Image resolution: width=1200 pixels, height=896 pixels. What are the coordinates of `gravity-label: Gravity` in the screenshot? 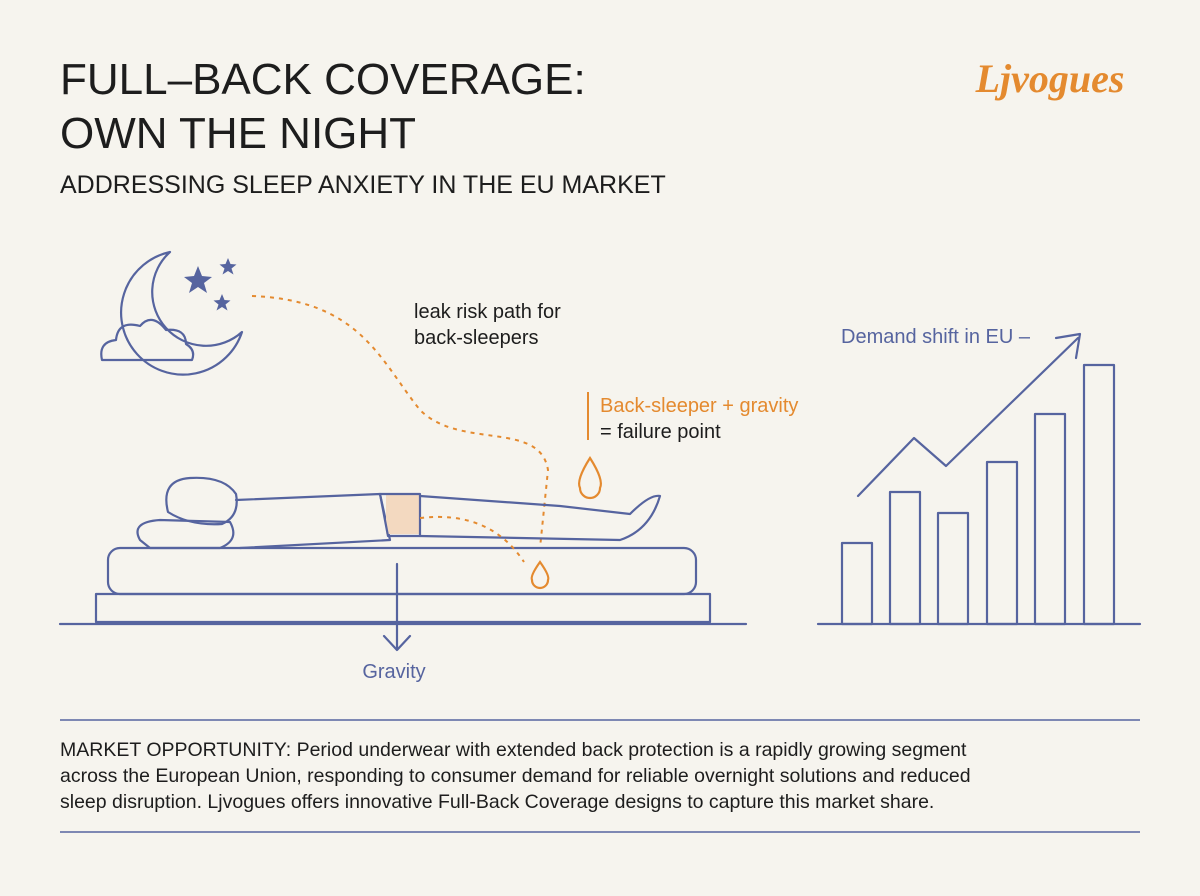 It's located at (393, 672).